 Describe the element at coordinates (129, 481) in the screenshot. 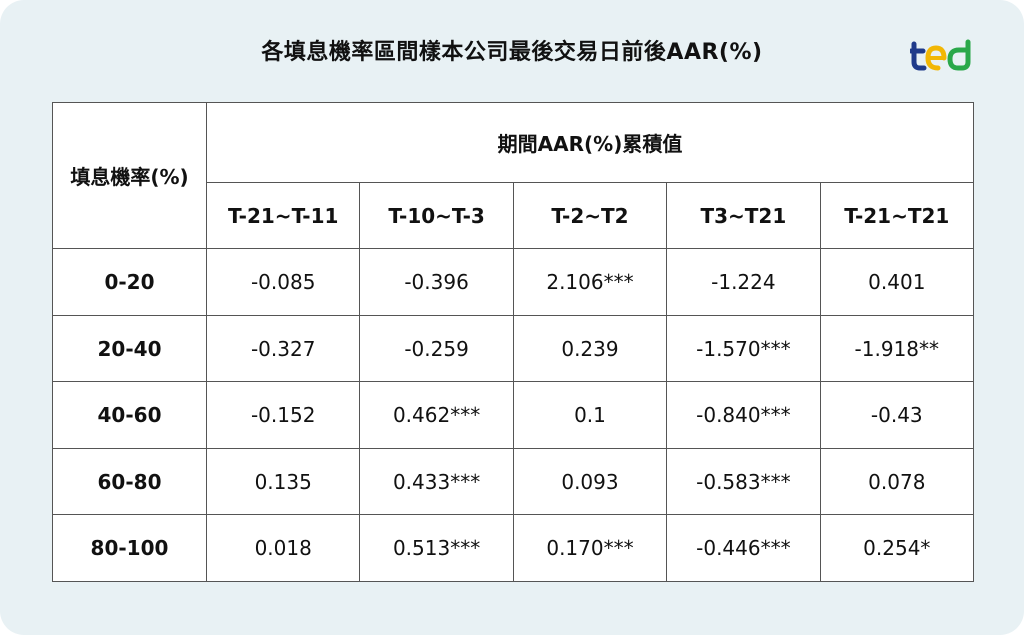

I see `row-label: 60-80` at that location.